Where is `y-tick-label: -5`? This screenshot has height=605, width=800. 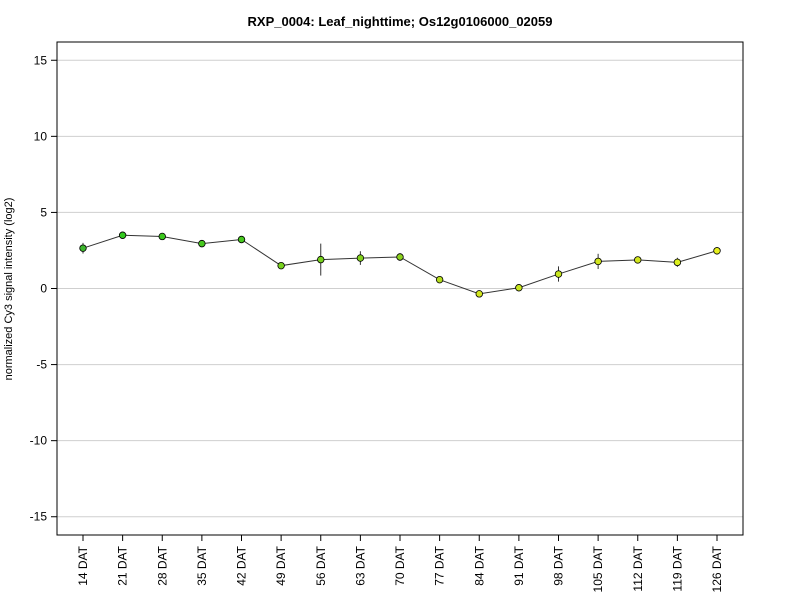 y-tick-label: -5 is located at coordinates (41, 365).